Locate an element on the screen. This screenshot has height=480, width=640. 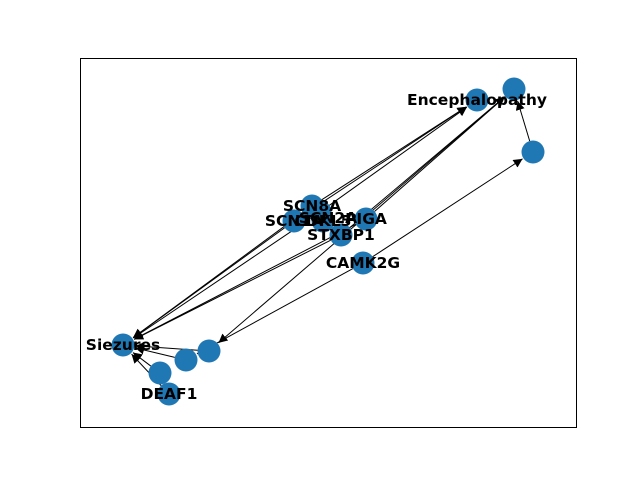
node-label-siezures: Siezures is located at coordinates (123, 345).